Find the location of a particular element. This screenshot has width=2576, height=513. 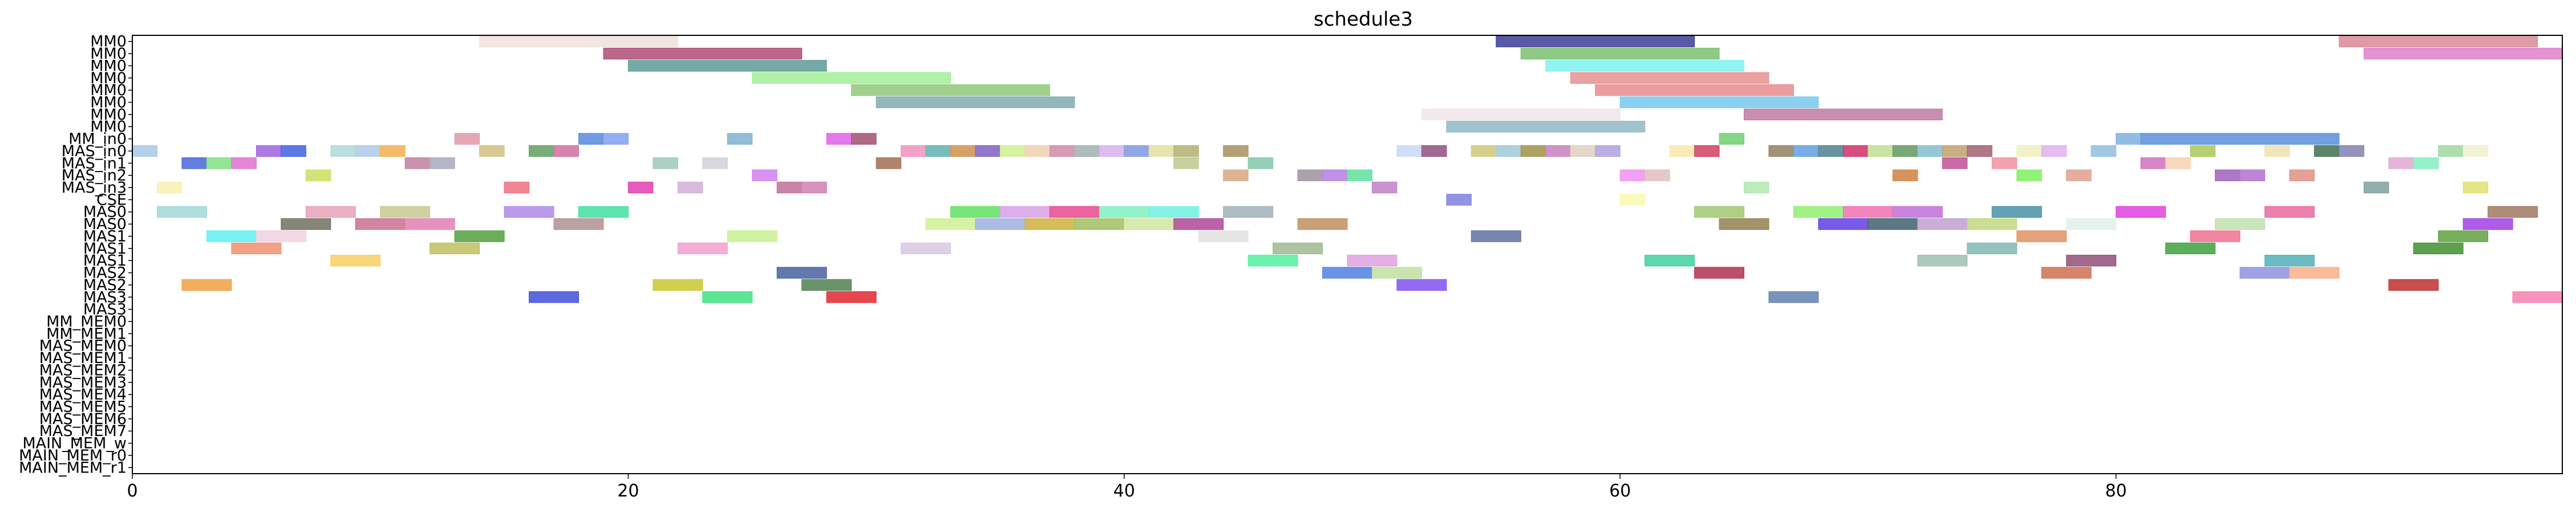

y-tick-label: MAS_in3 is located at coordinates (94, 188).